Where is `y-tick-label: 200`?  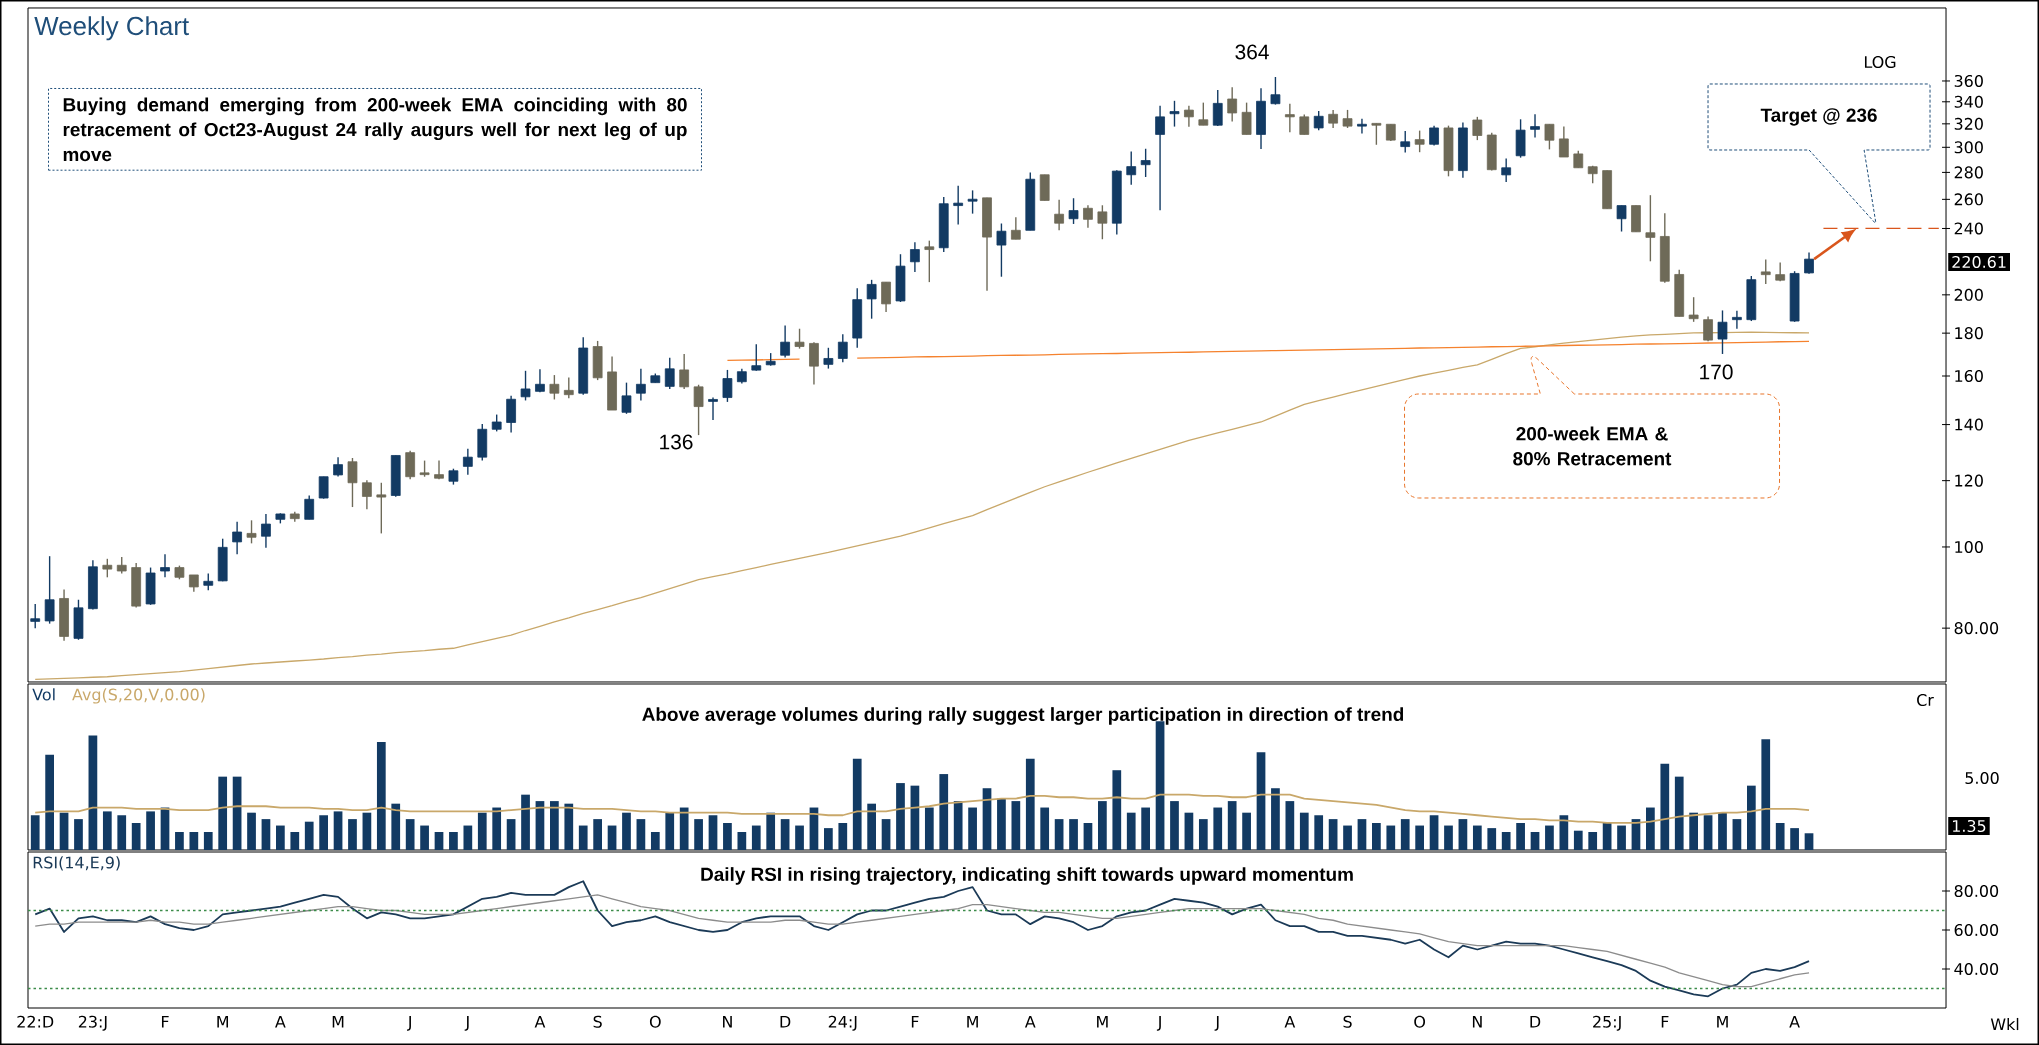 y-tick-label: 200 is located at coordinates (1968, 294).